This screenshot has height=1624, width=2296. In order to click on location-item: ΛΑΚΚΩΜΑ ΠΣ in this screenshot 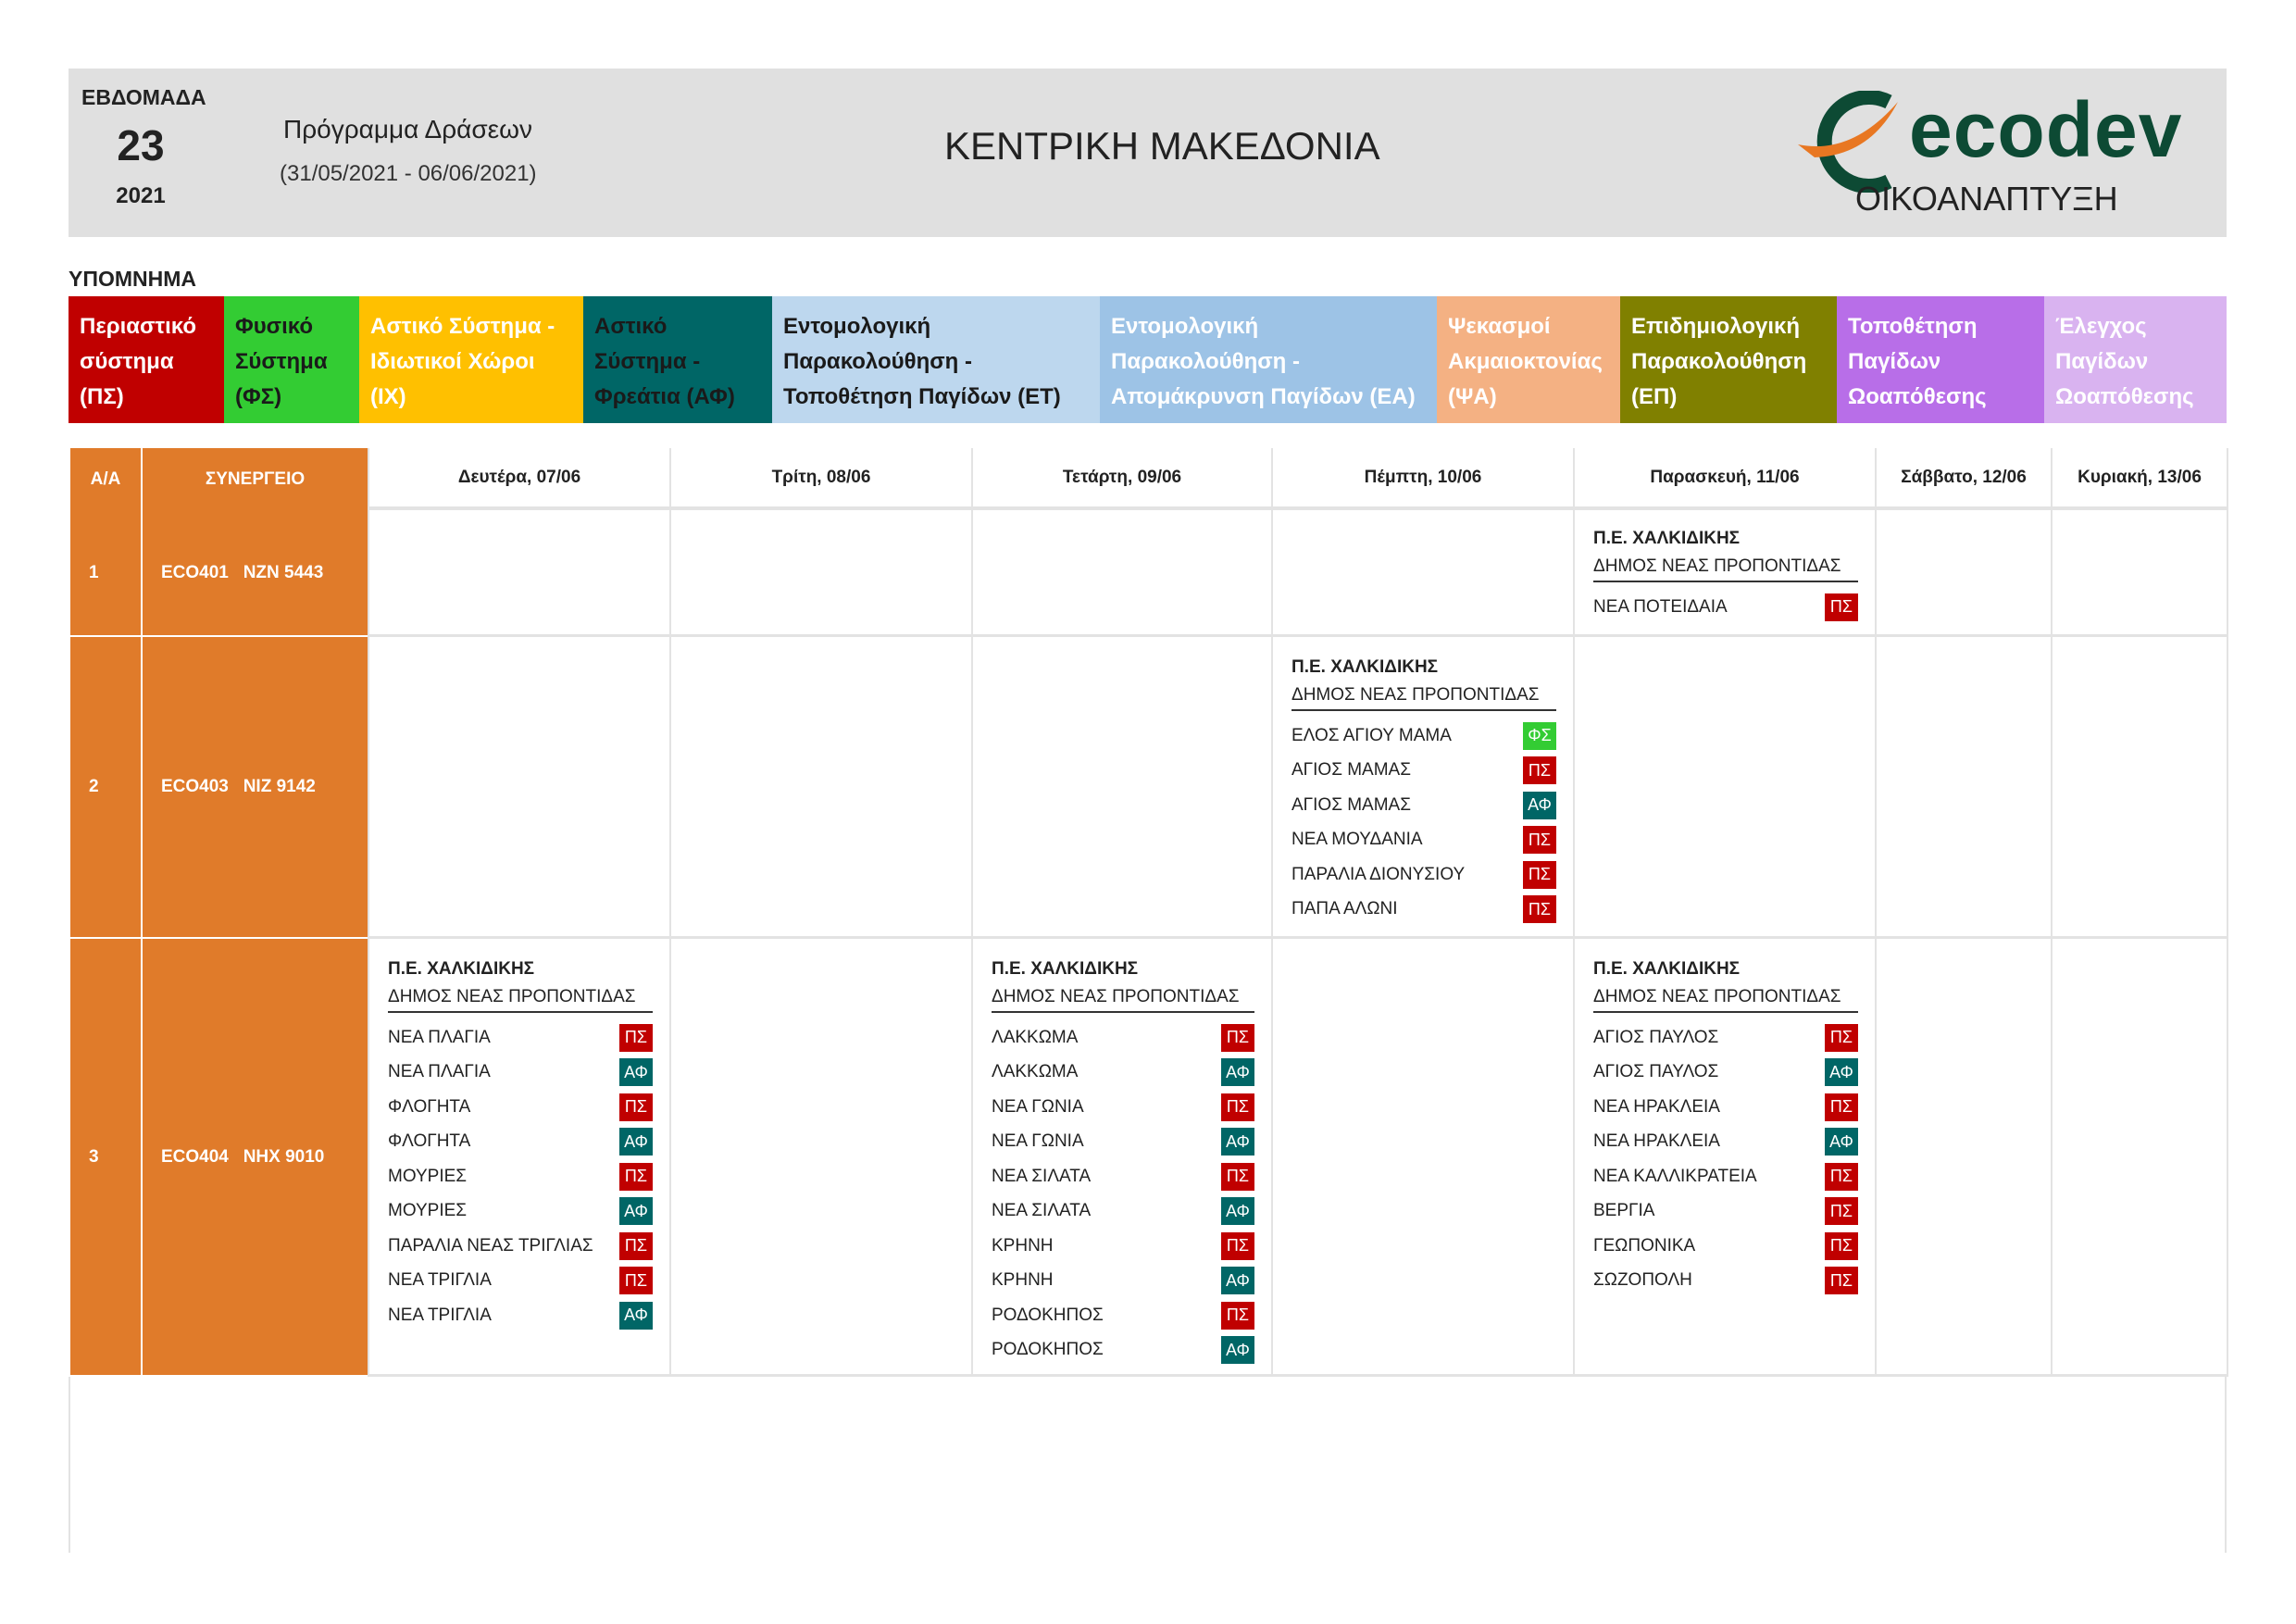, I will do `click(1123, 1038)`.